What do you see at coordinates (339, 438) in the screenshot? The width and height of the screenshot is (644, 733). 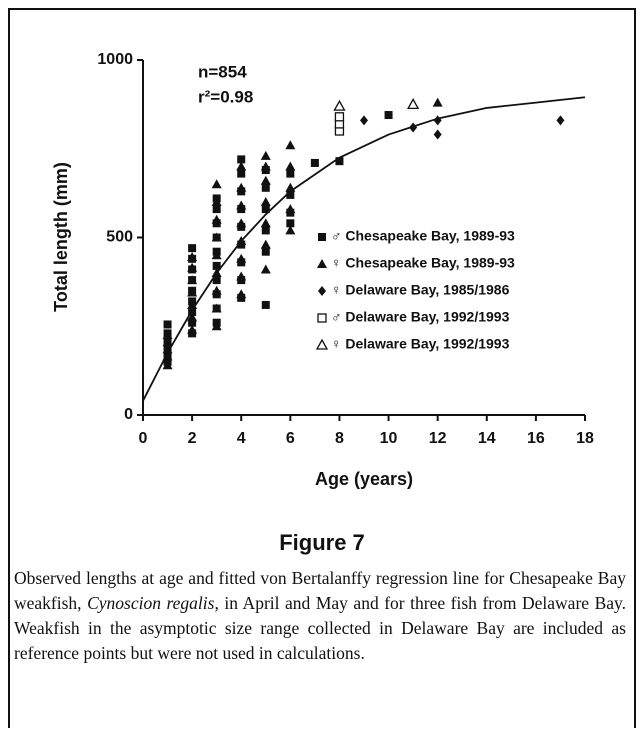 I see `x-tick-label: 8` at bounding box center [339, 438].